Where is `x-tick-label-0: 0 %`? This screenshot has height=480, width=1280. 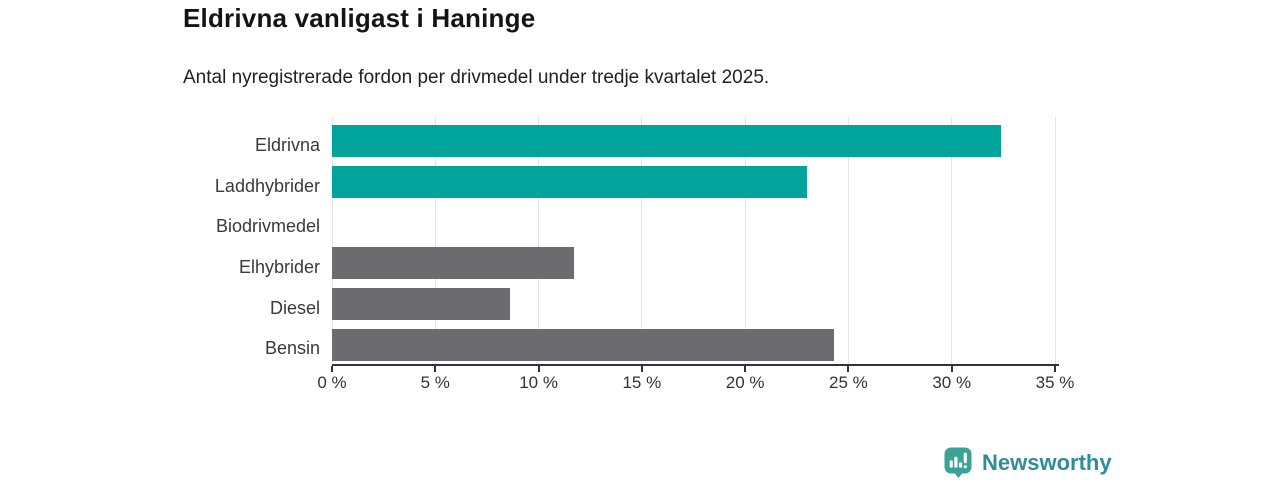 x-tick-label-0: 0 % is located at coordinates (332, 382).